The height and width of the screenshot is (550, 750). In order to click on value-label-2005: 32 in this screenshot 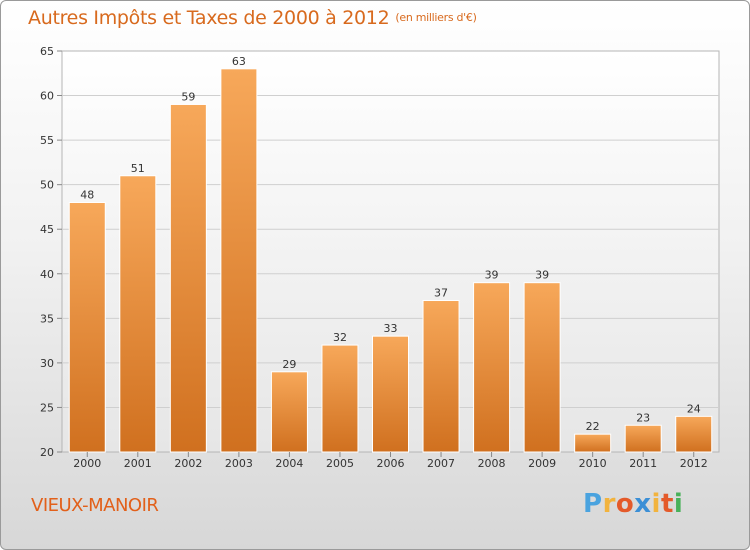, I will do `click(340, 337)`.